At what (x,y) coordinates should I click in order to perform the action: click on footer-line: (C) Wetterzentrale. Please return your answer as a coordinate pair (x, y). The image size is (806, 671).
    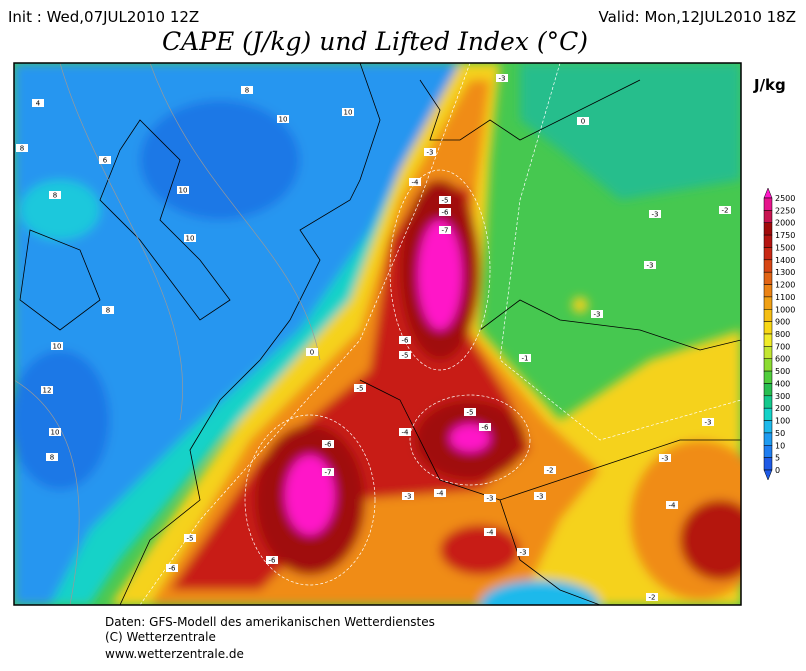
    Looking at the image, I should click on (160, 637).